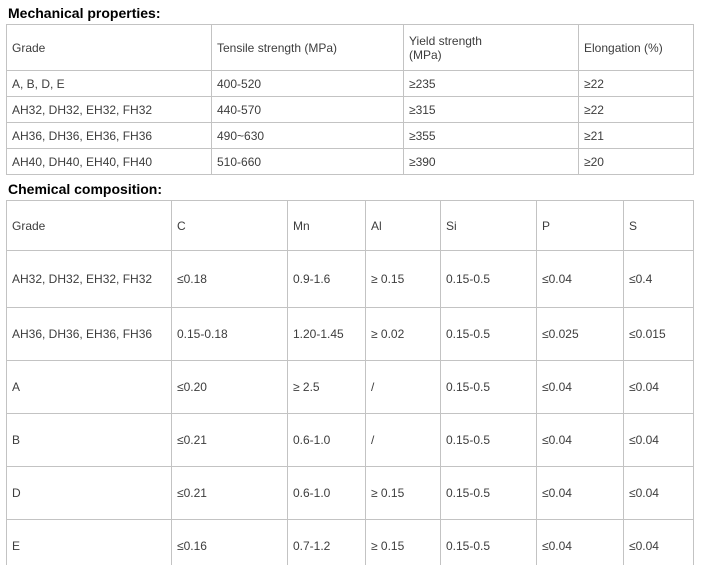 The width and height of the screenshot is (702, 565). I want to click on table-row: AH40, DH40, EH40, FH40 510-660 ≥390 ≥20, so click(350, 161).